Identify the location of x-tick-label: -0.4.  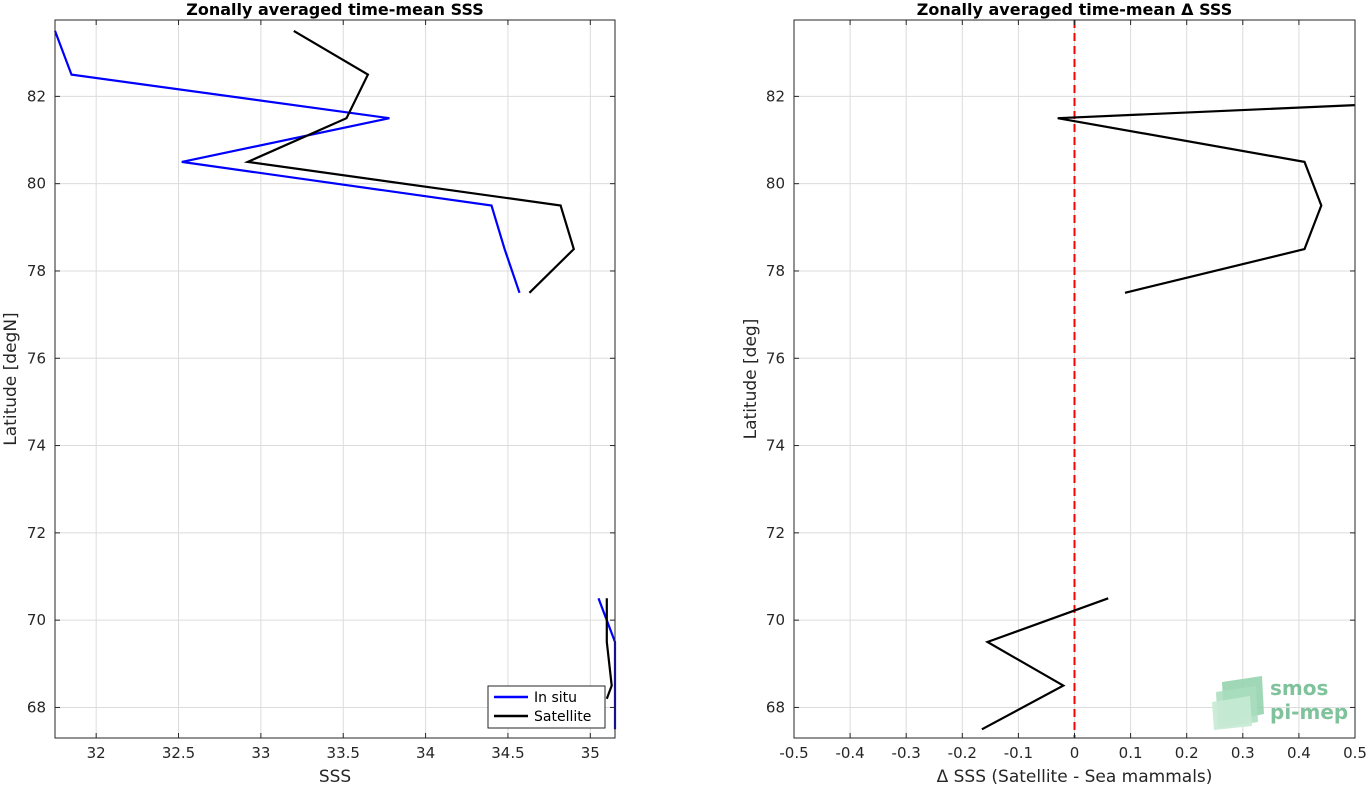
(849, 753).